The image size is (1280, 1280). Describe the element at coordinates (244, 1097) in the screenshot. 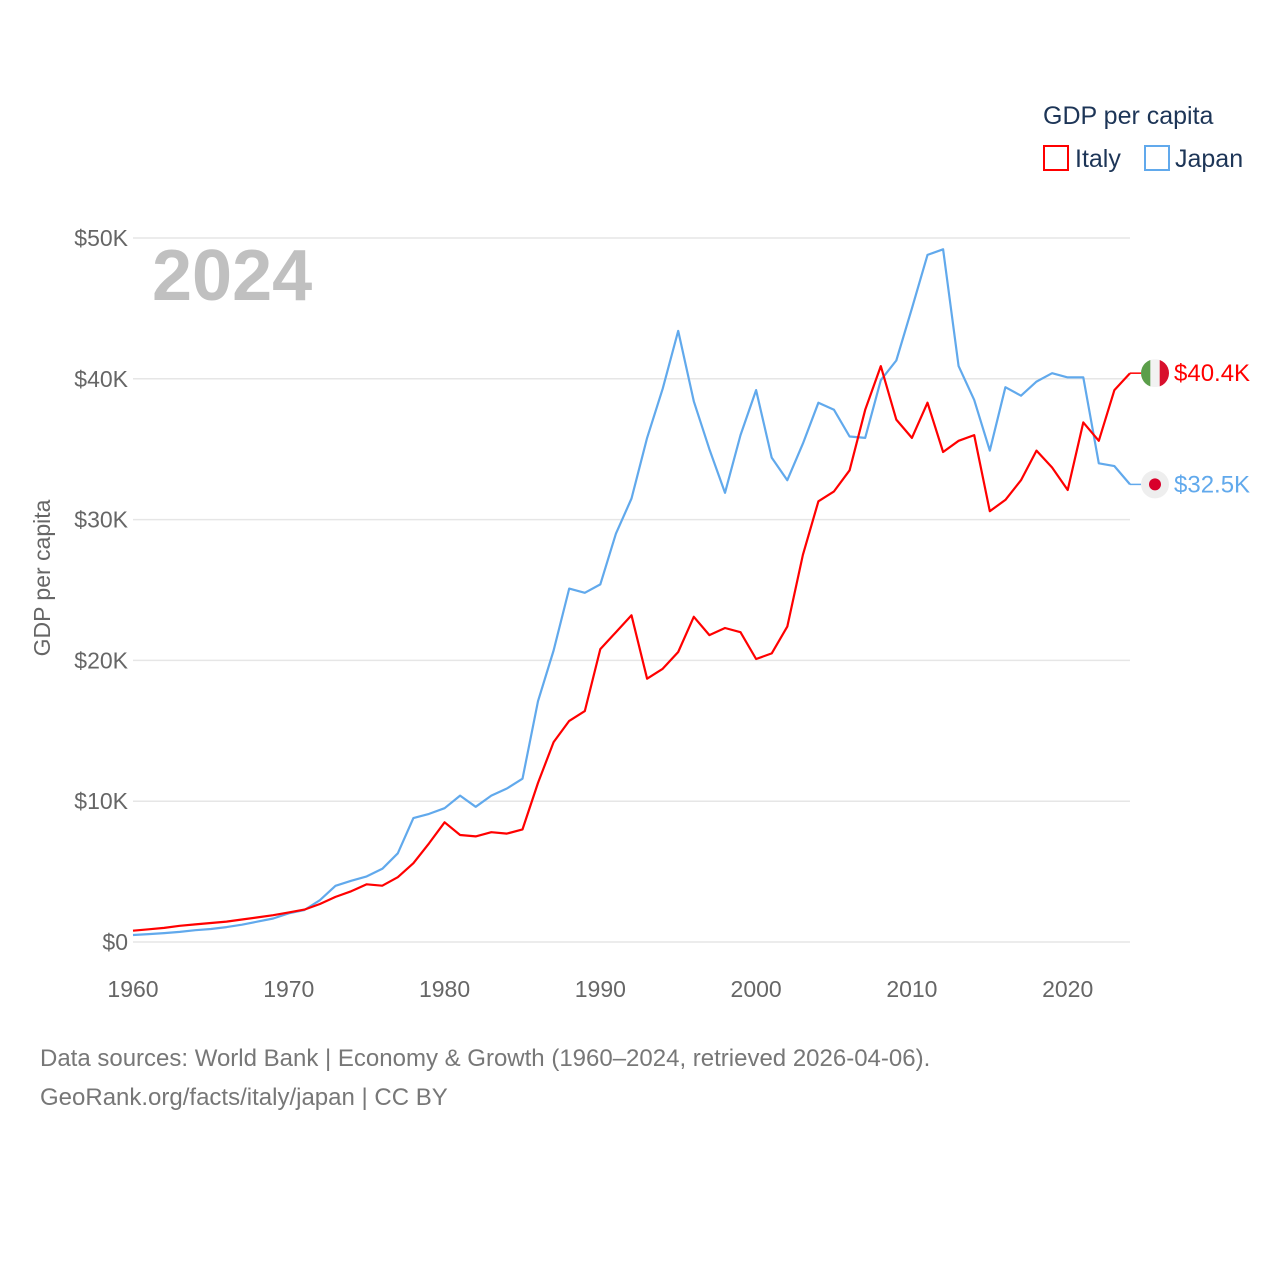

I see `footer-link: GeoRank.org/facts/italy/japan | CC BY` at that location.